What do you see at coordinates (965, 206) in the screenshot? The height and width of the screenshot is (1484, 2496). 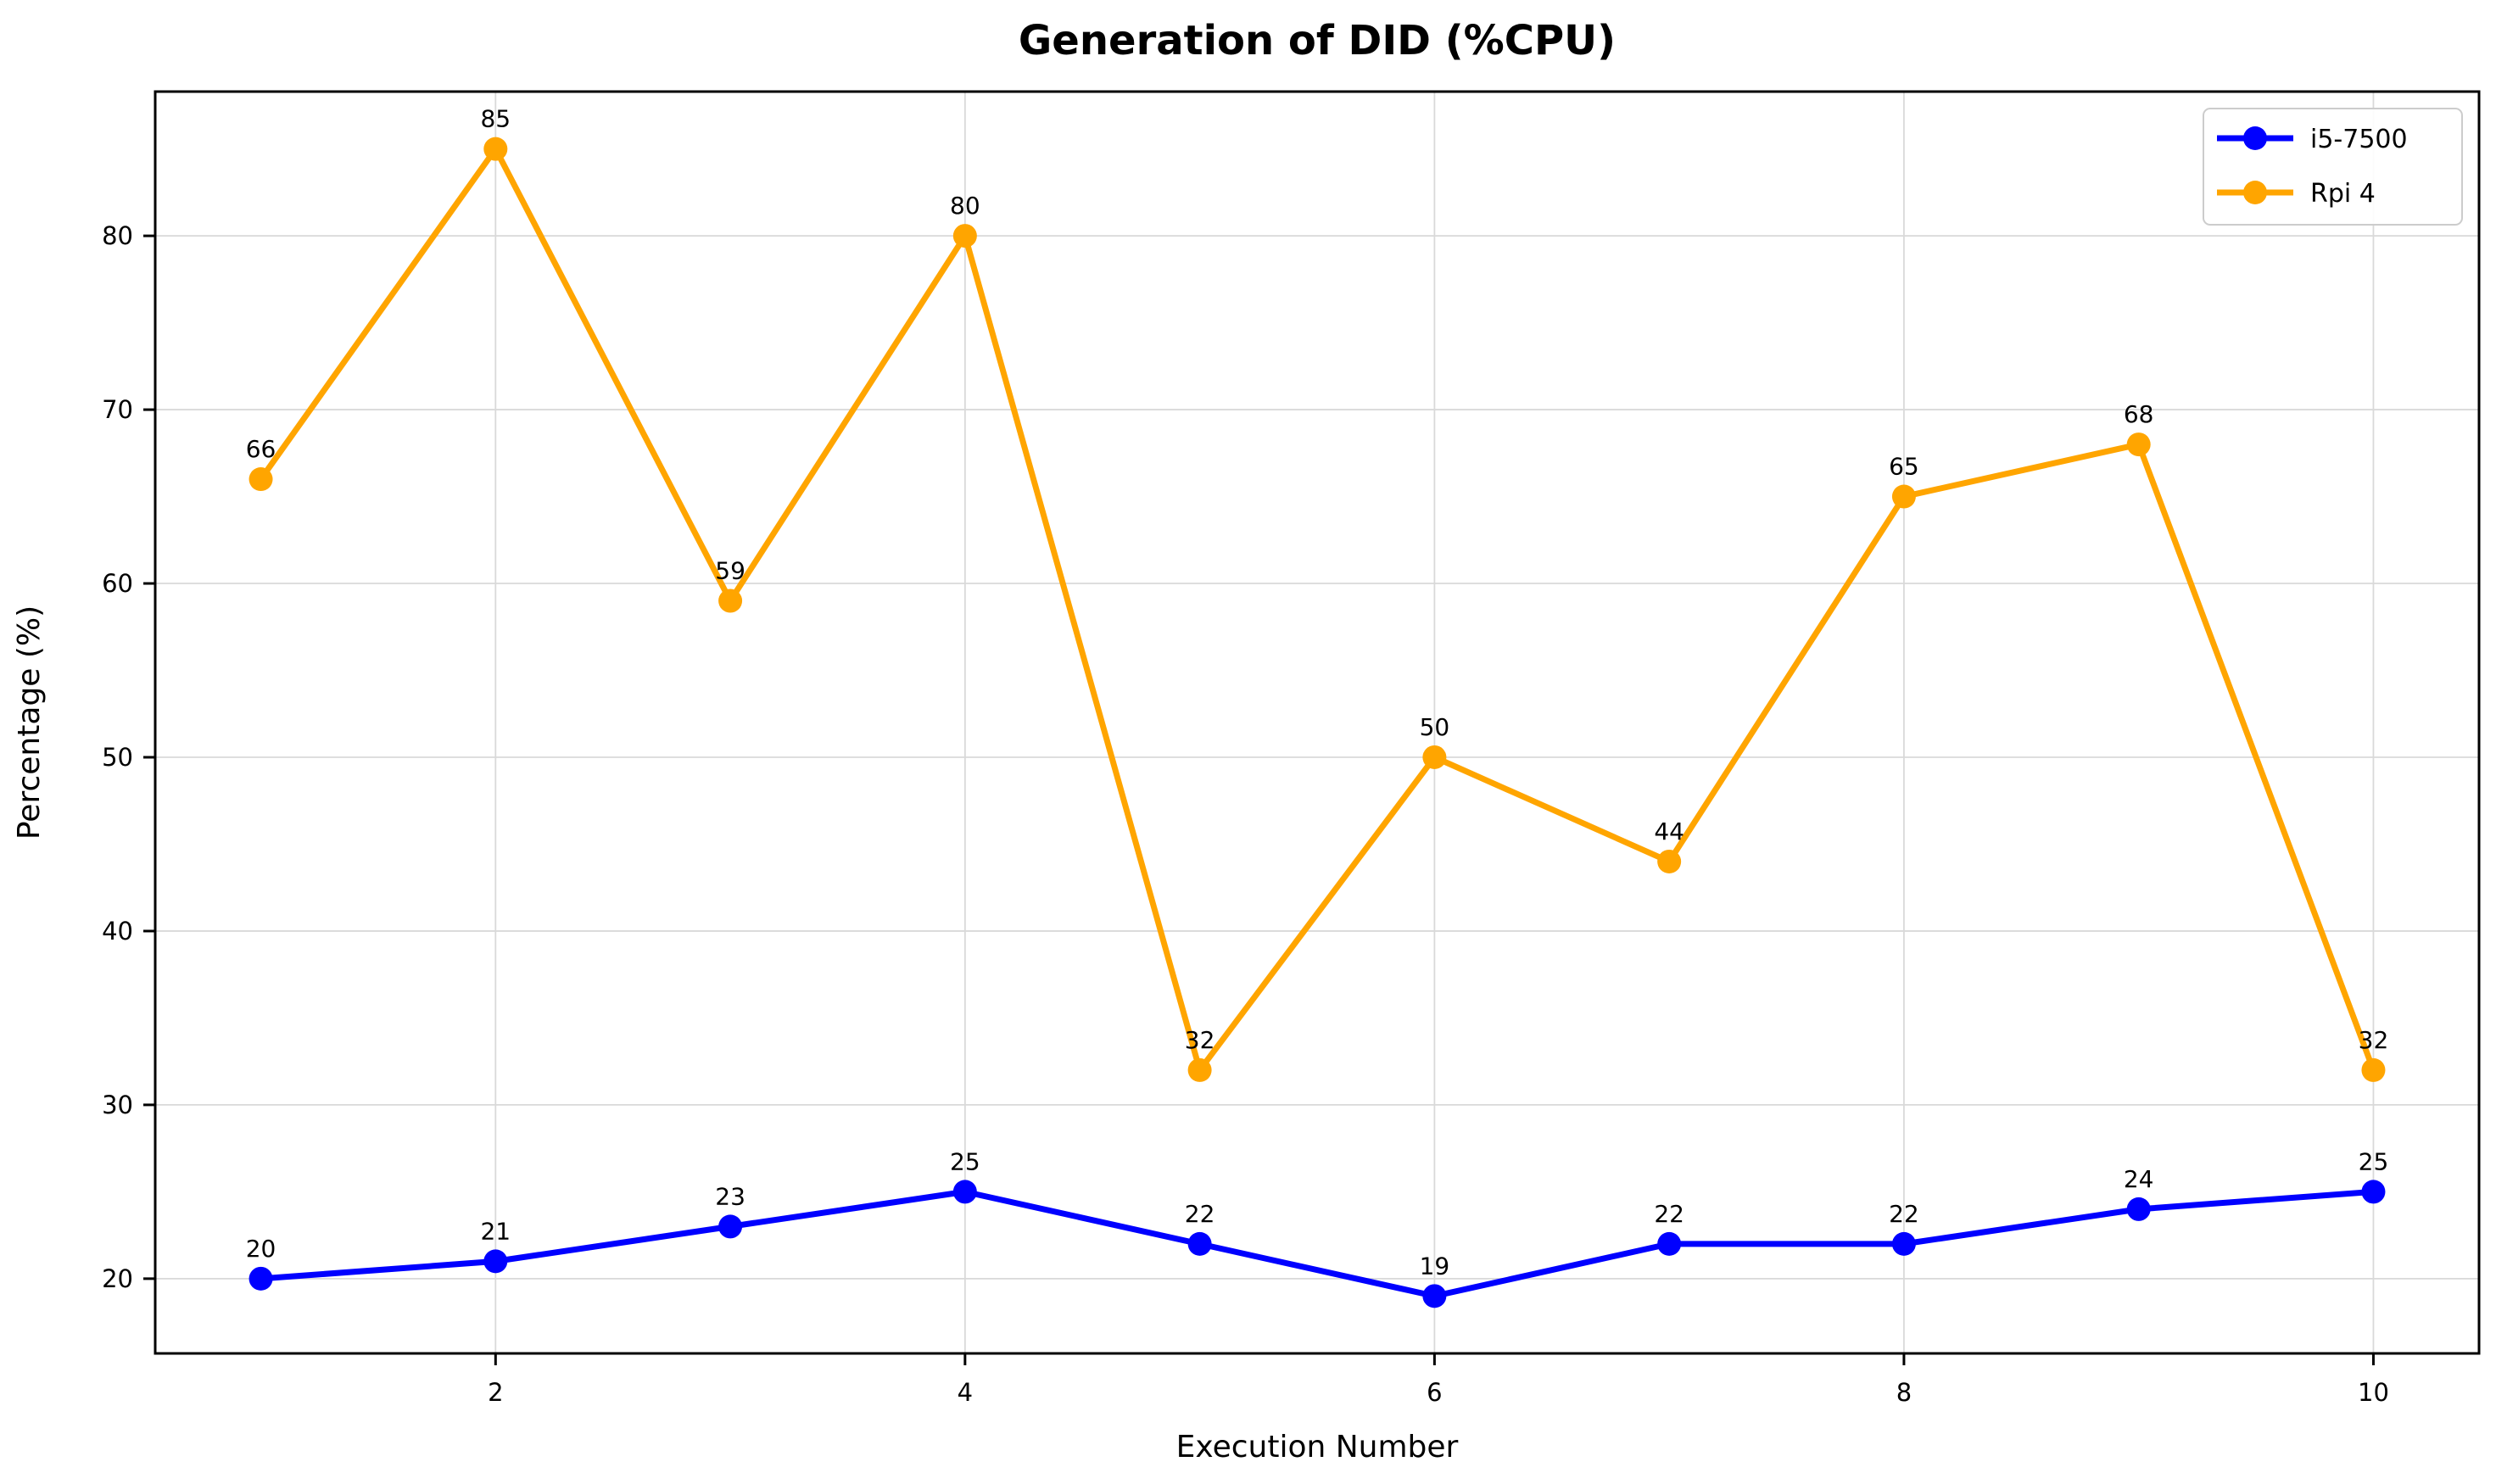 I see `data-point-label: 80` at bounding box center [965, 206].